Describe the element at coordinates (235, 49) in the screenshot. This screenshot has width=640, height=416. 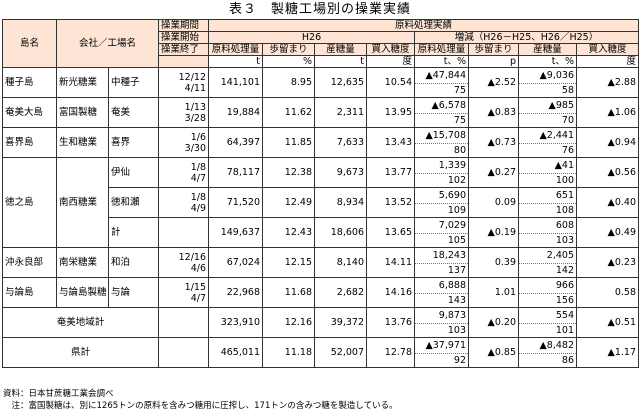
I see `header-raw: 原料処理量` at that location.